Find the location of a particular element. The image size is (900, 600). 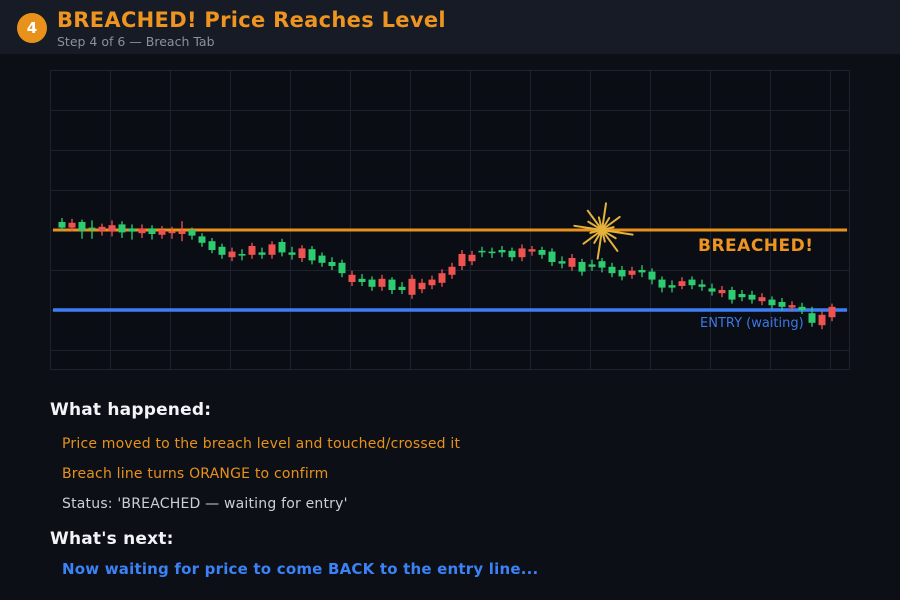

step-number: 4 is located at coordinates (32, 28).